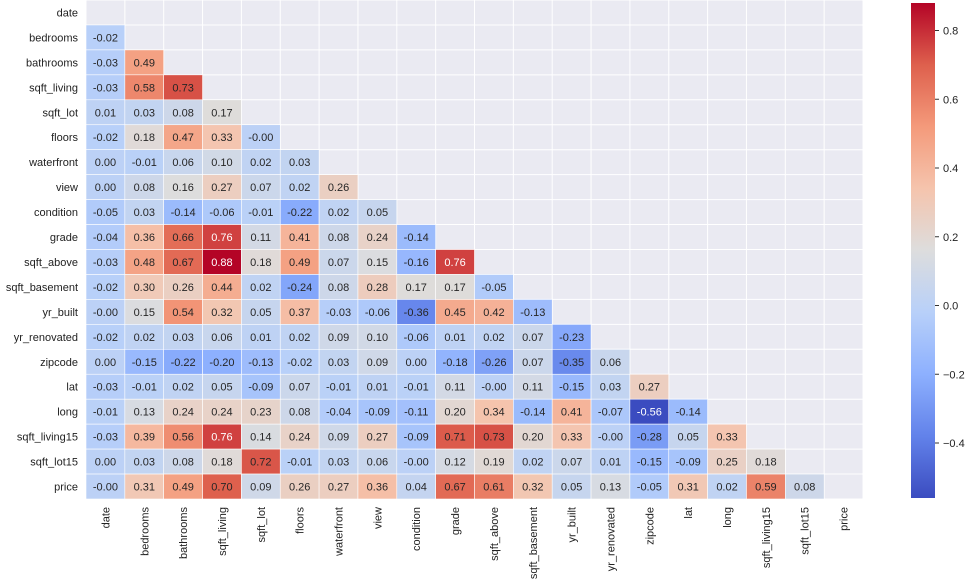 The image size is (977, 584). I want to click on colorbar-tick-label: 0.4, so click(950, 169).